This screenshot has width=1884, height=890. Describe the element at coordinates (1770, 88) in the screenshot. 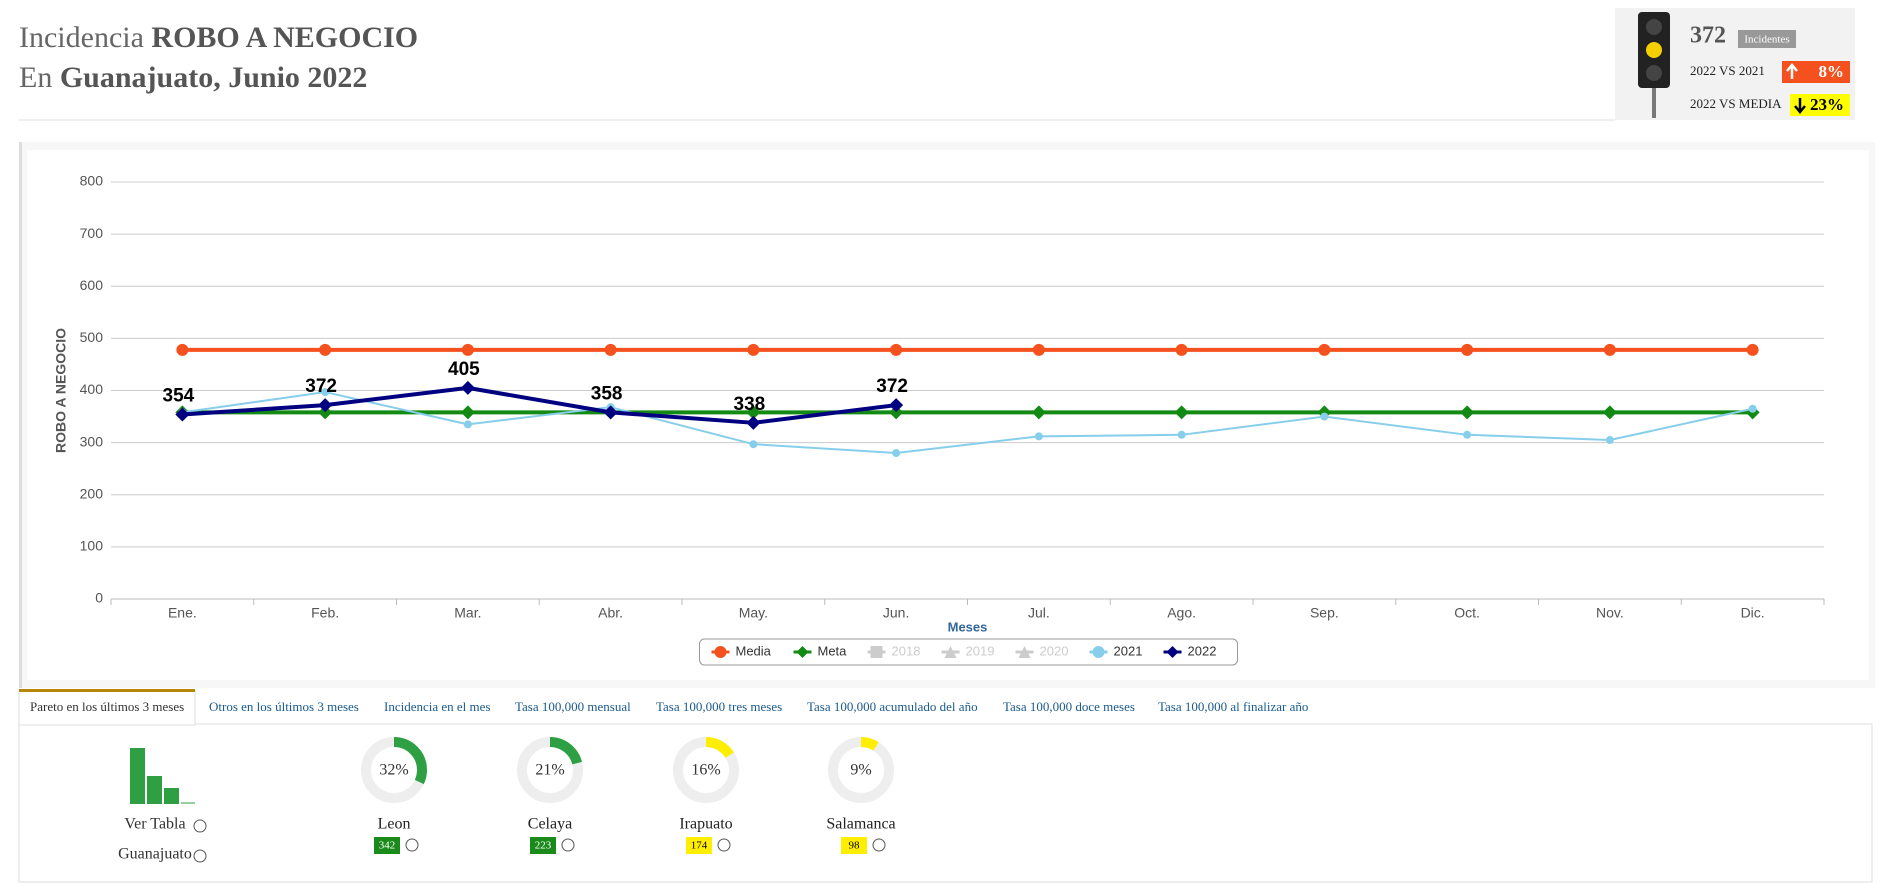

I see `comparisons: 2022 VS 2021 8% 2022 VS MEDIA 23%` at that location.